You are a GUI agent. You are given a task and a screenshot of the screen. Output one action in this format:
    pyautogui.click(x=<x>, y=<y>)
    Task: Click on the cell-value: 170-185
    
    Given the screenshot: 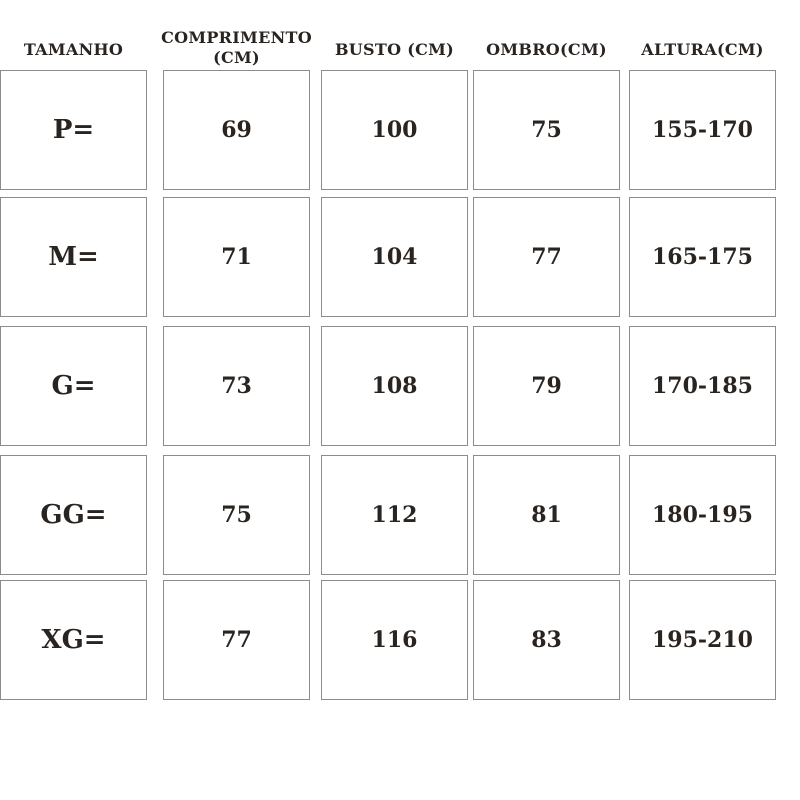 What is the action you would take?
    pyautogui.click(x=702, y=386)
    